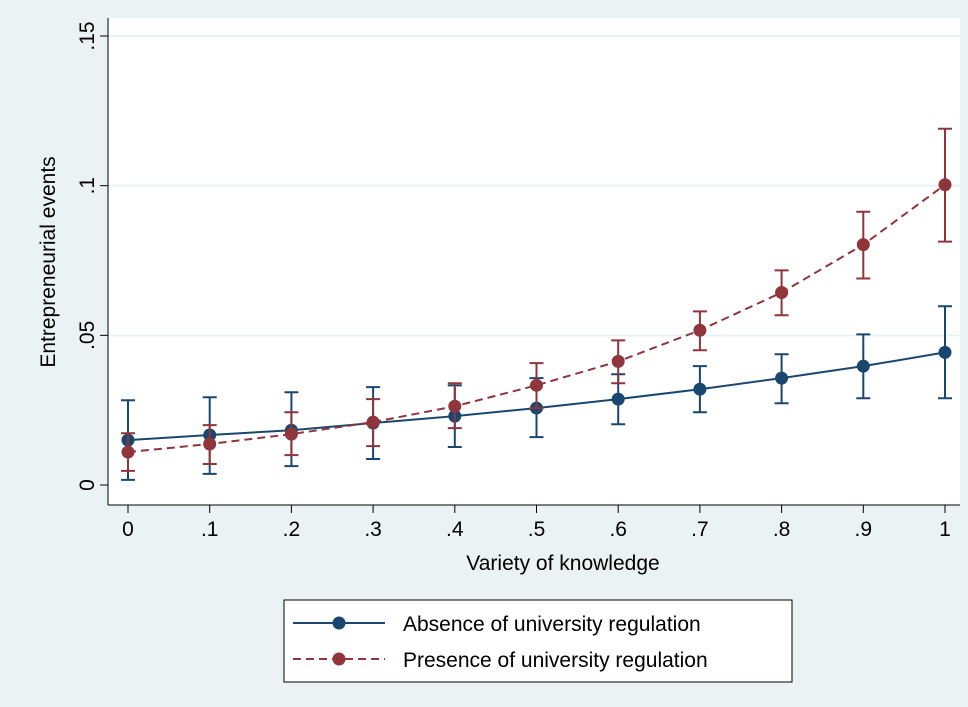  I want to click on y-tick-label: .1, so click(87, 186).